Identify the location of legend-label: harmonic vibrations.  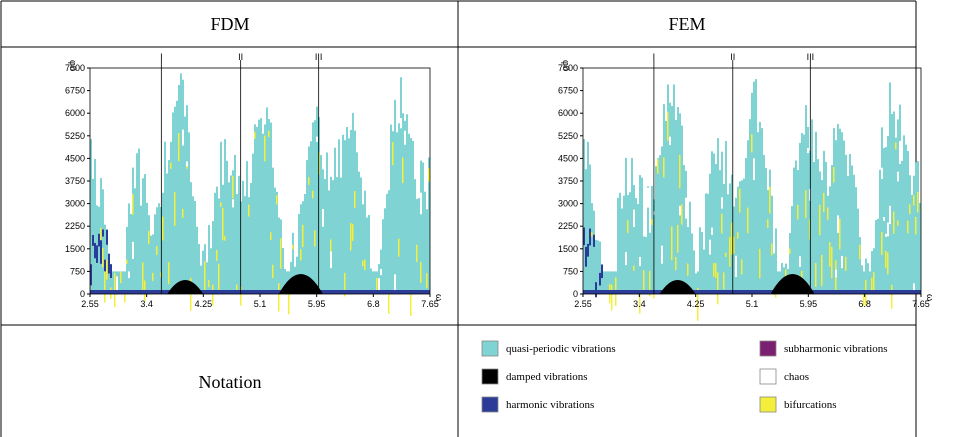
(550, 405).